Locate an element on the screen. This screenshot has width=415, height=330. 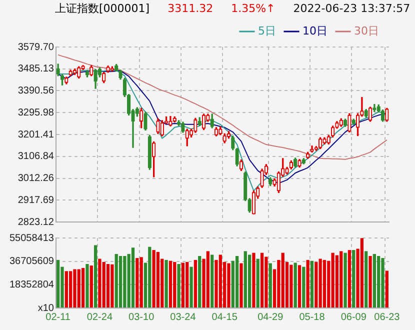
x-tick-label: 03-24 is located at coordinates (183, 317).